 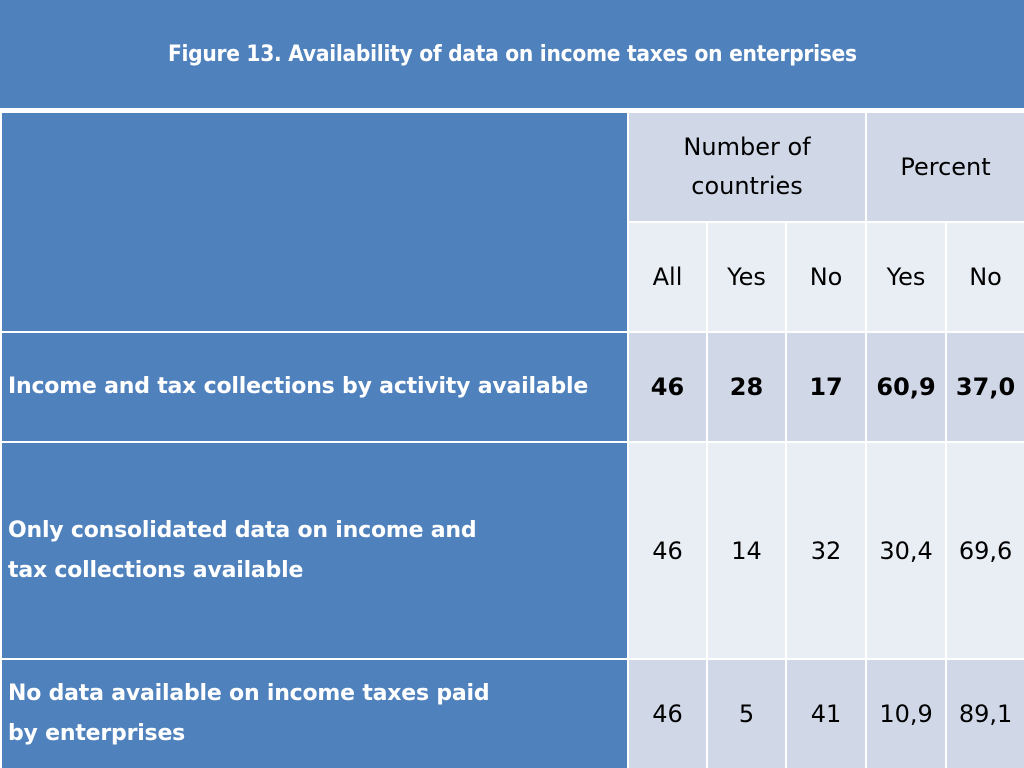 I want to click on cell-count-no: 41, so click(x=826, y=713).